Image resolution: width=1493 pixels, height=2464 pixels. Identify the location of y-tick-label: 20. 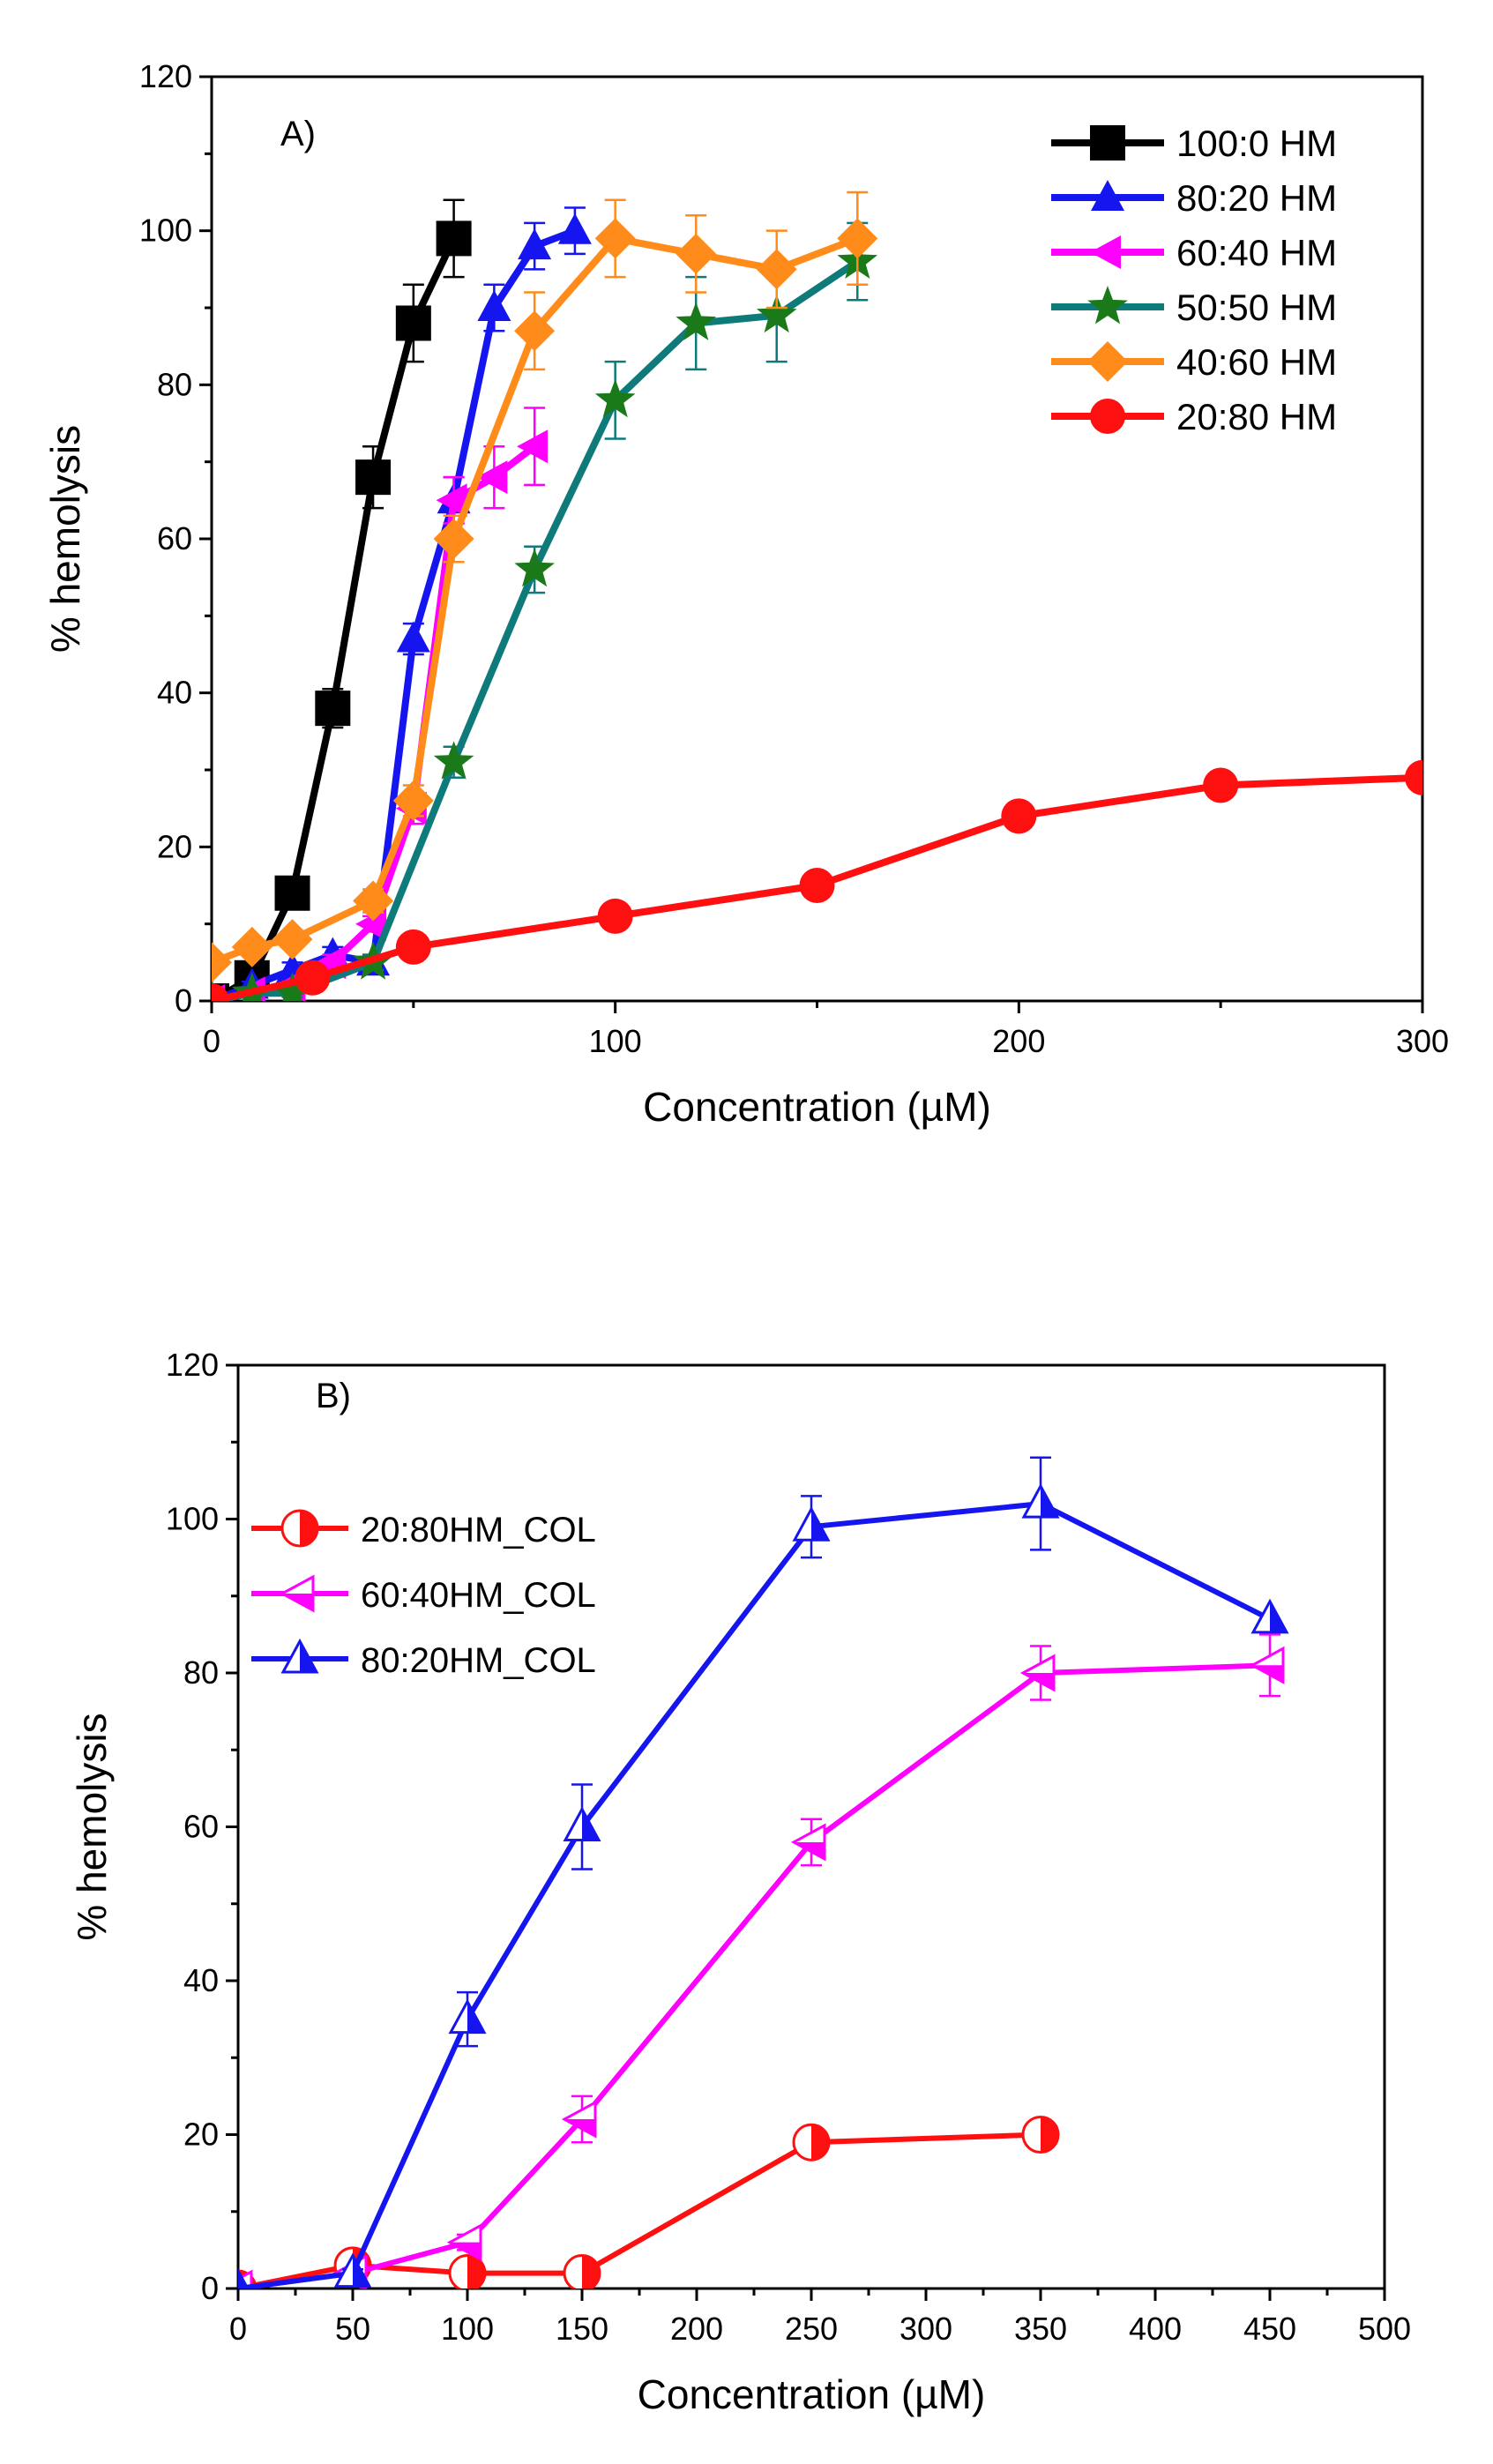
(175, 846).